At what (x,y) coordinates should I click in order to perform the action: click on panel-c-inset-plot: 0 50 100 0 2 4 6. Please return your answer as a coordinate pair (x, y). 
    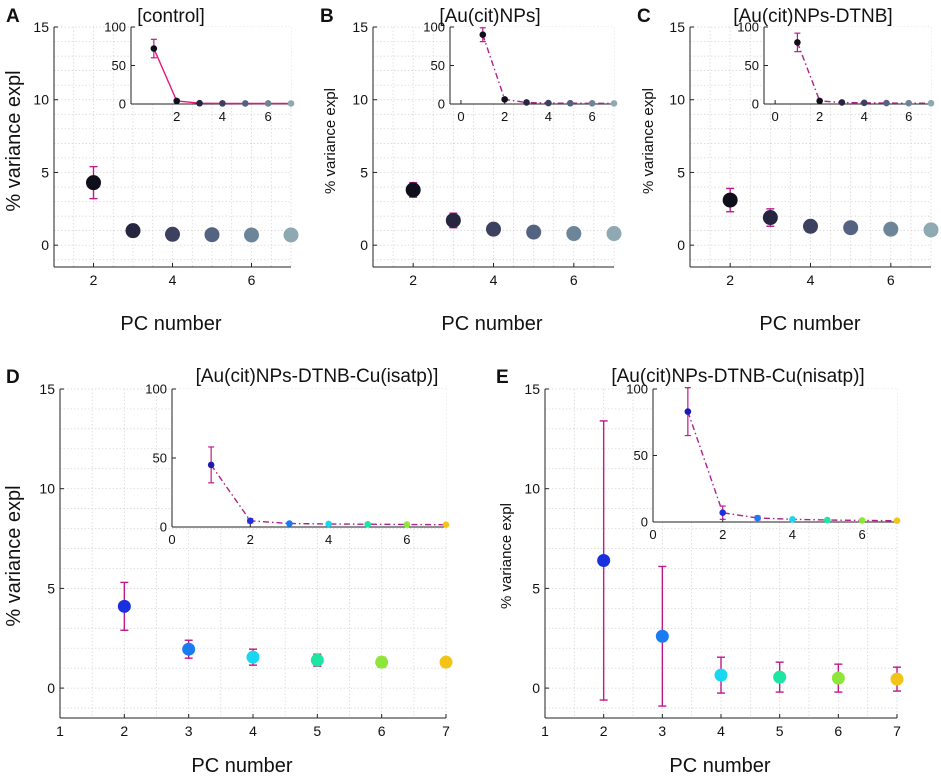
    Looking at the image, I should click on (836, 72).